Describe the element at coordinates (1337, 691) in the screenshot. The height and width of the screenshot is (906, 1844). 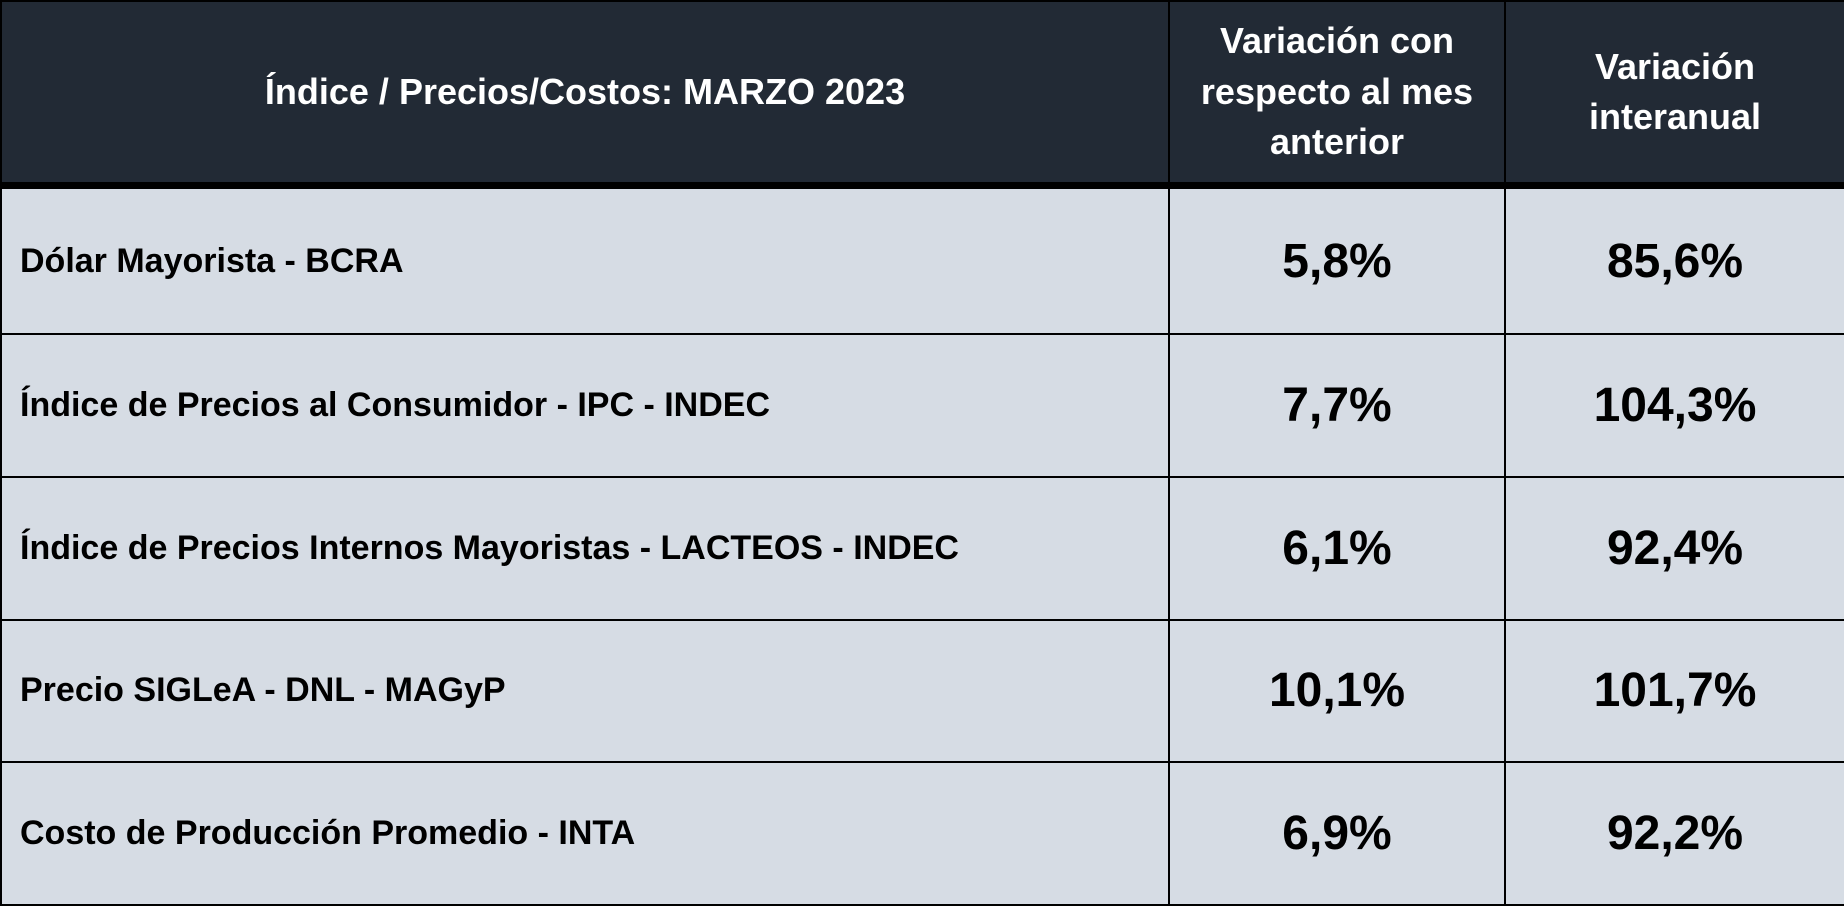
I see `value-cell: 10,1%` at that location.